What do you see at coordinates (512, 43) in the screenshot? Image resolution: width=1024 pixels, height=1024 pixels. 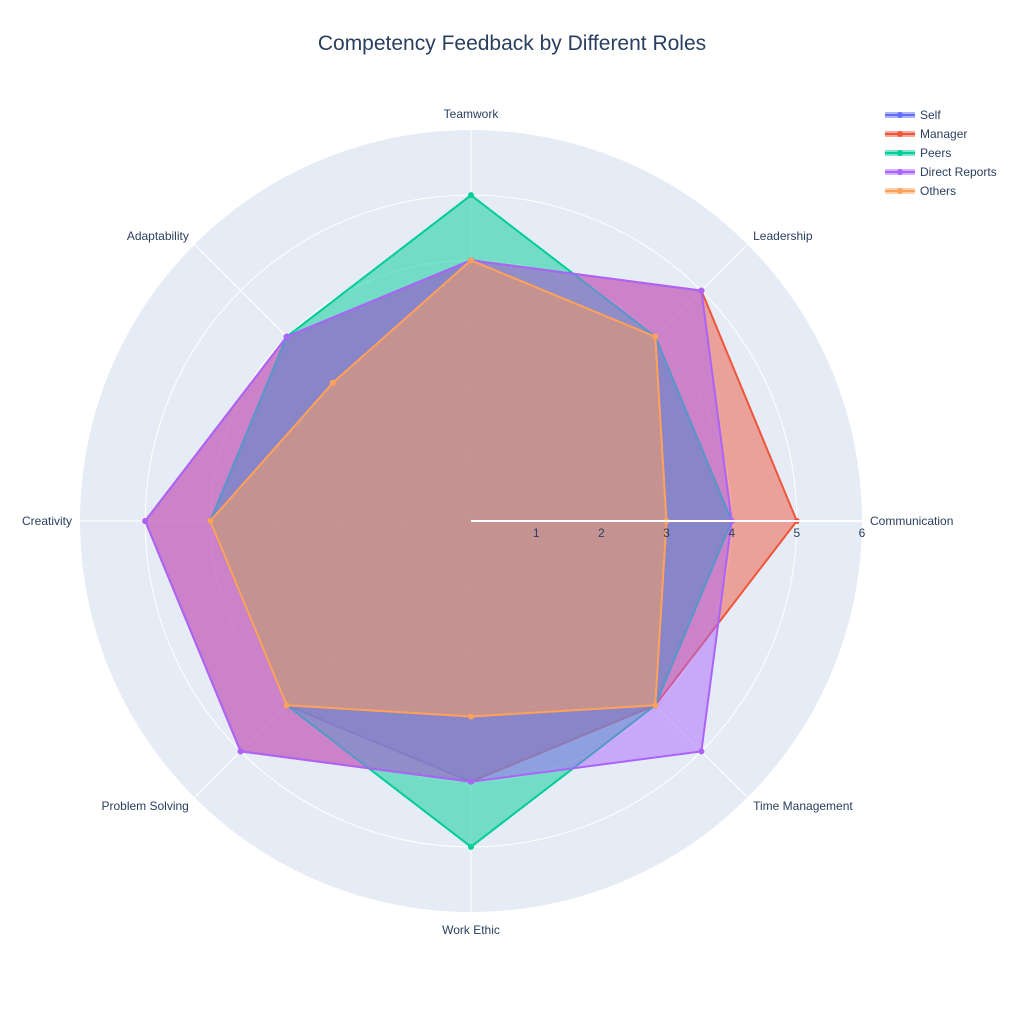 I see `chart-title: Competency Feedback by Different Roles` at bounding box center [512, 43].